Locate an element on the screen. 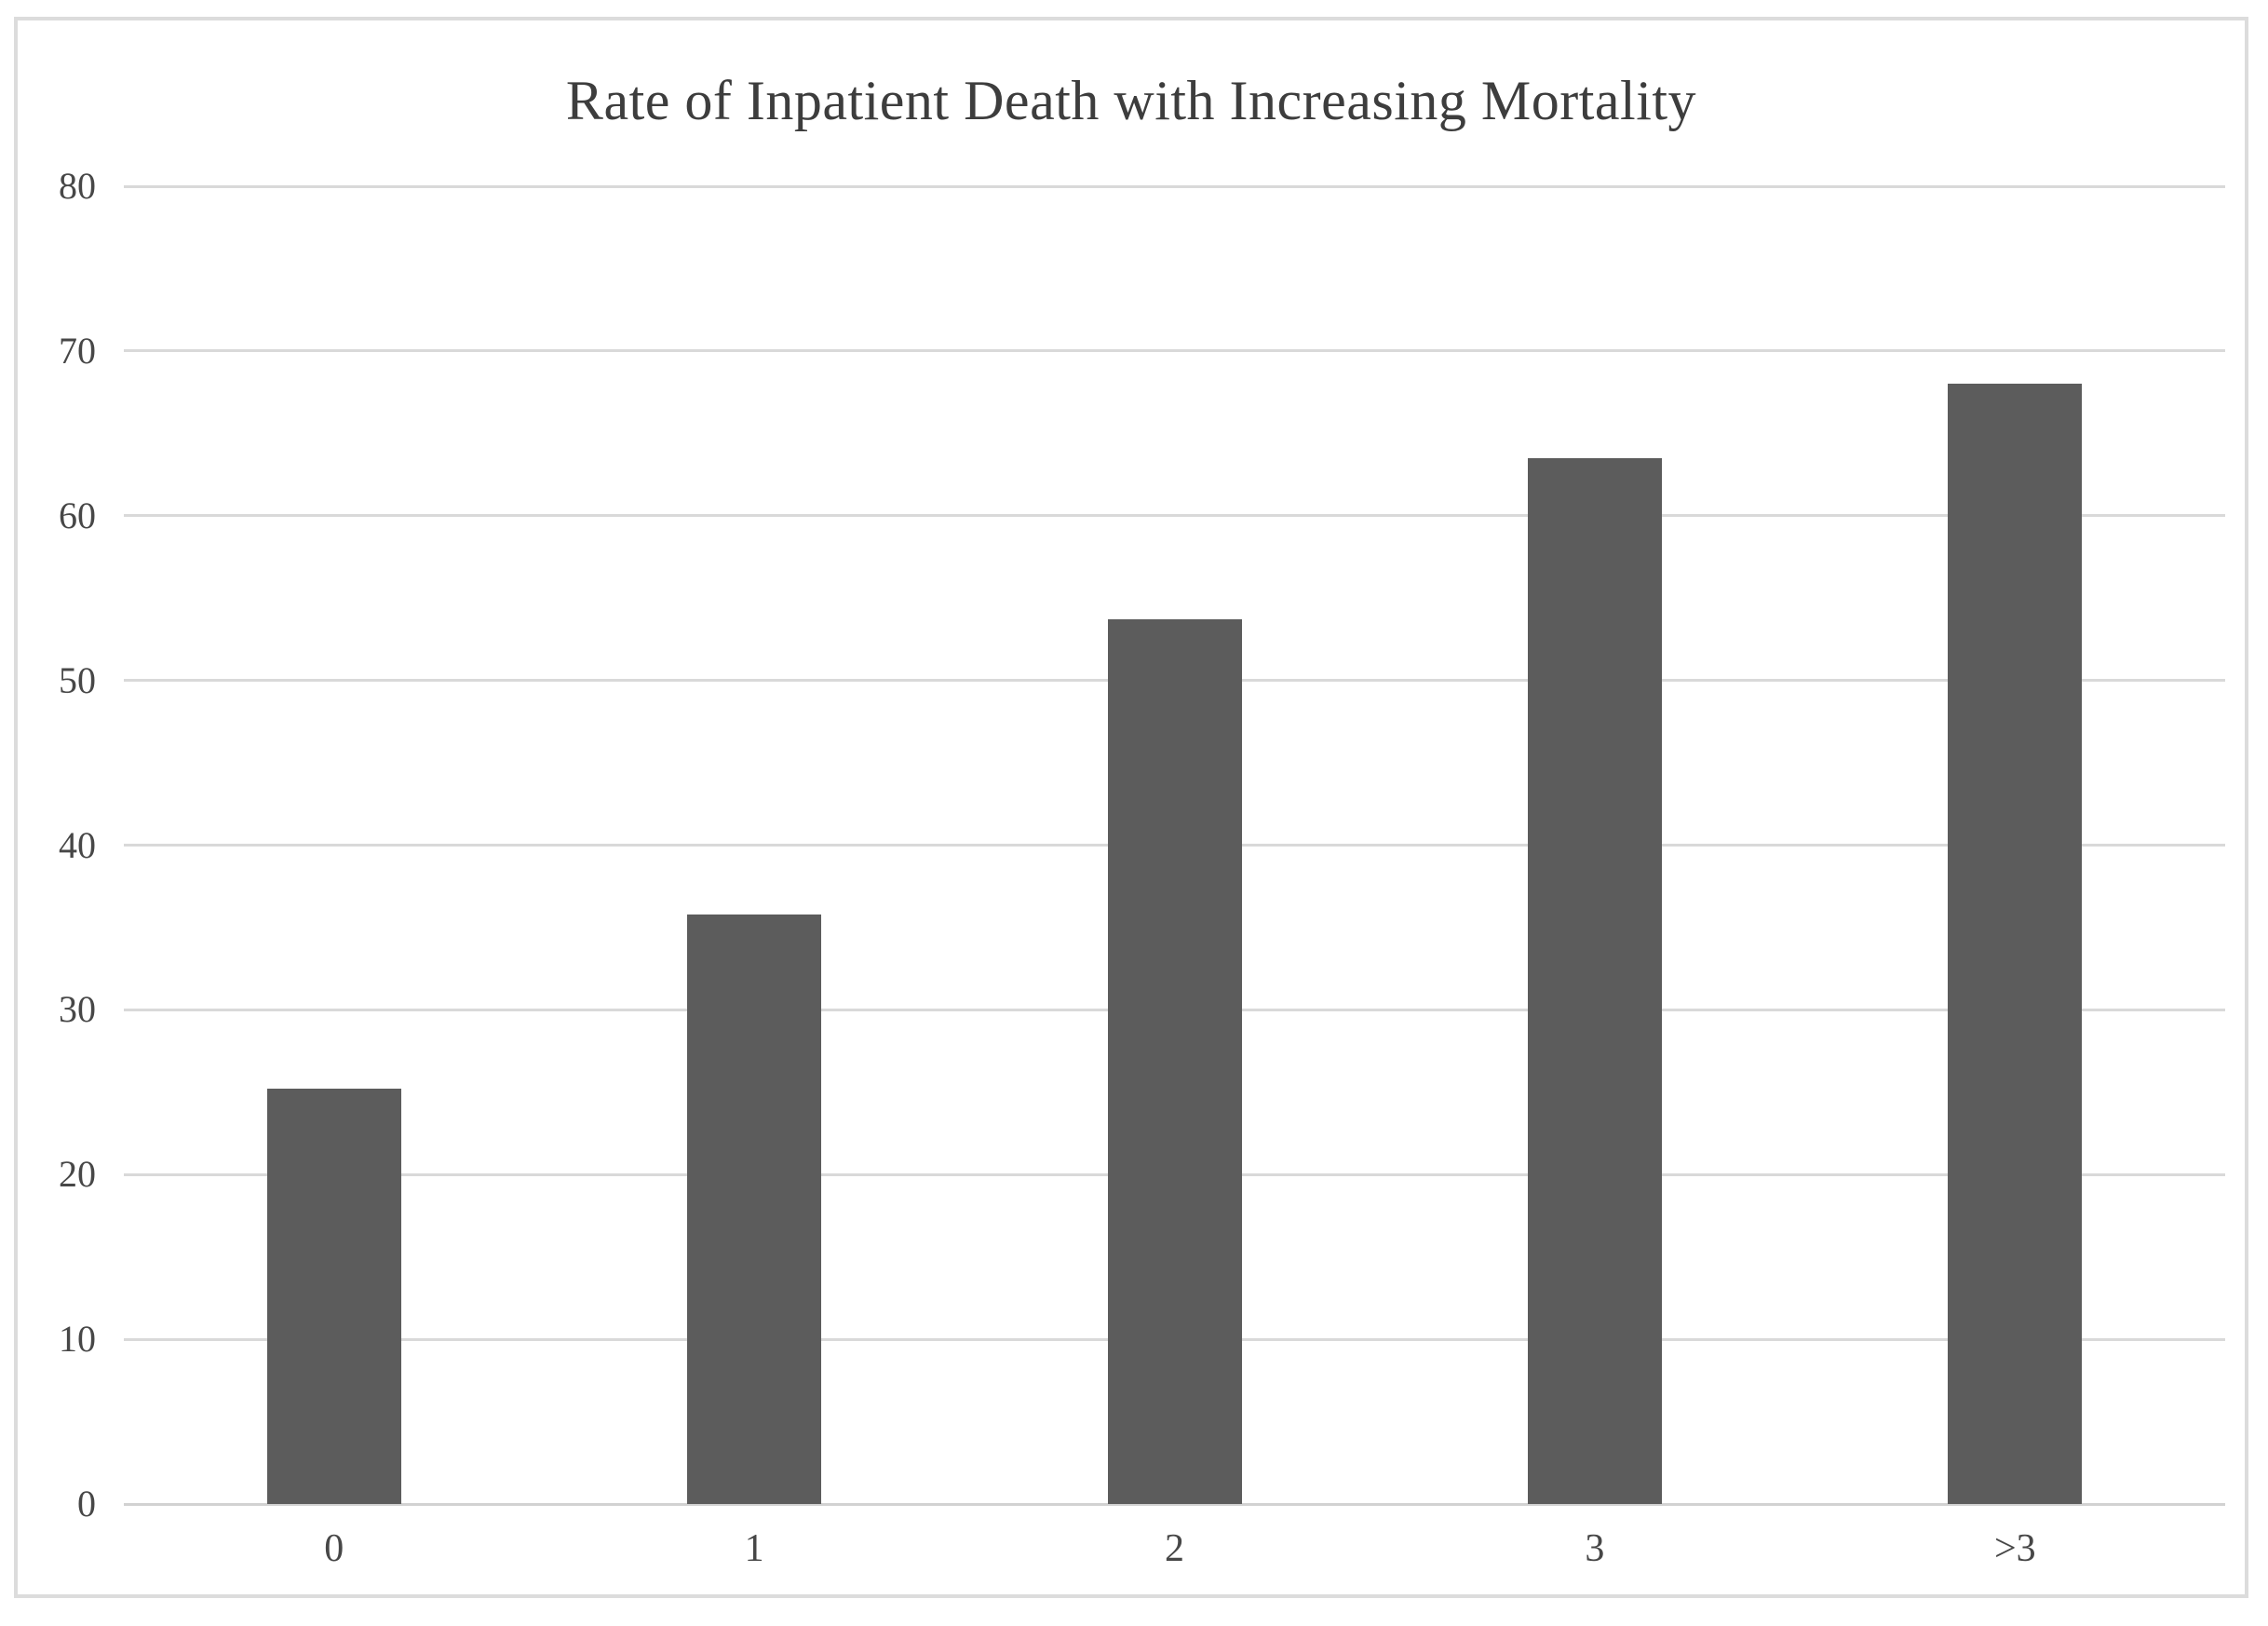  y-tick-label: 30 is located at coordinates (77, 1010).